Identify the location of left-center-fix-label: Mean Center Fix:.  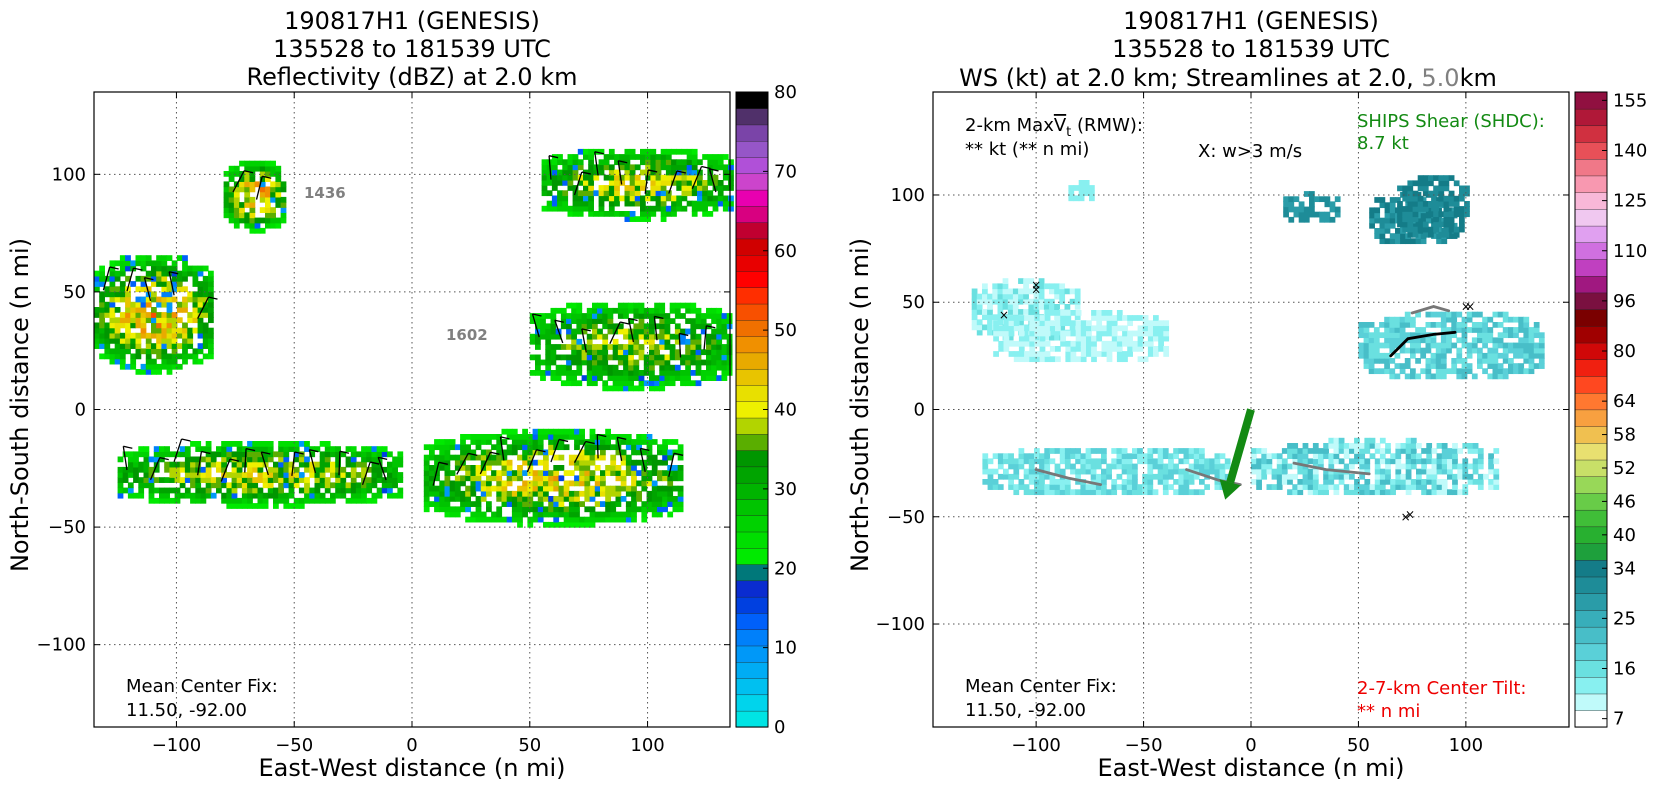
(202, 686).